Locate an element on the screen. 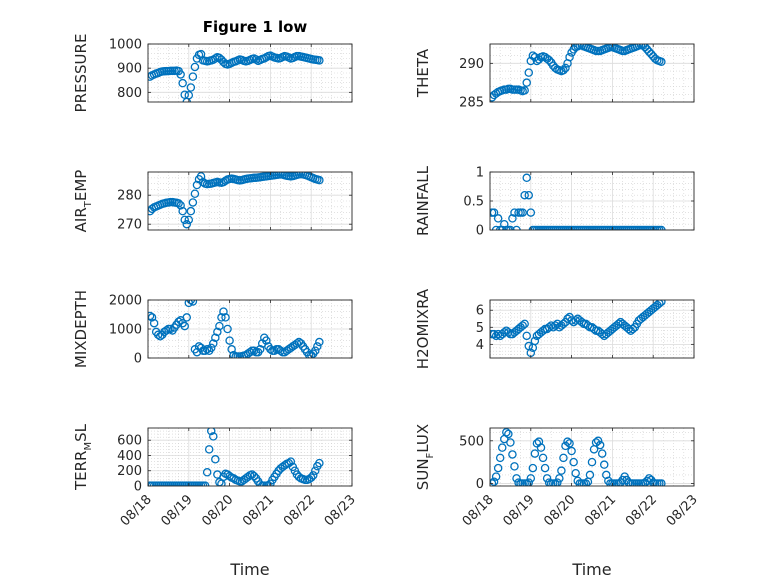 Image resolution: width=778 pixels, height=583 pixels. y-tick-label: 800 is located at coordinates (129, 93).